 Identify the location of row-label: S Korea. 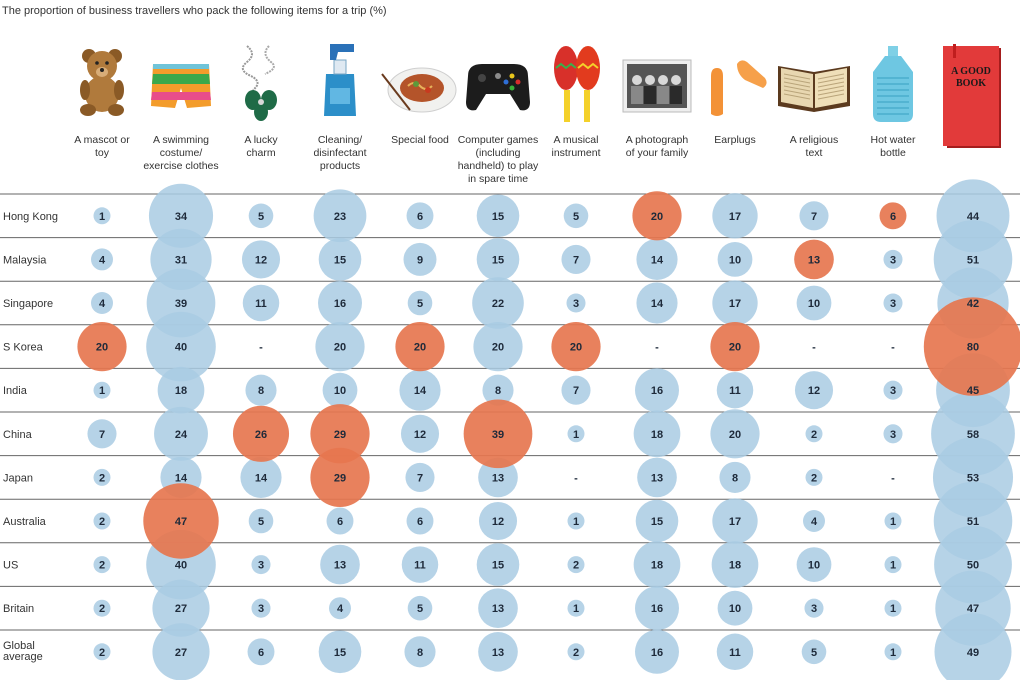
(23, 348).